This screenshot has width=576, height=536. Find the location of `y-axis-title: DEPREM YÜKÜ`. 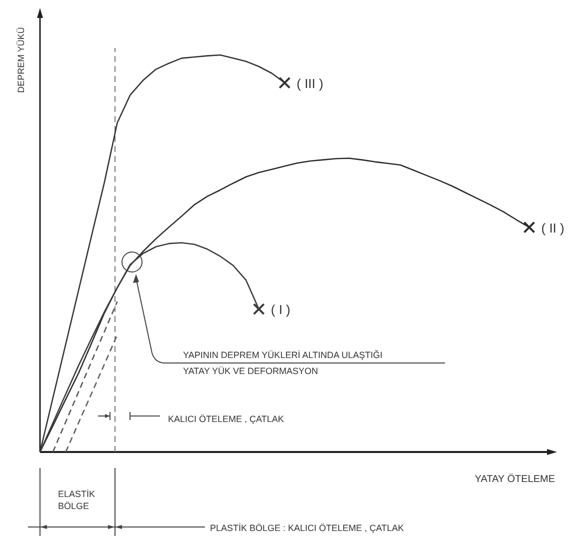

y-axis-title: DEPREM YÜKÜ is located at coordinates (21, 60).